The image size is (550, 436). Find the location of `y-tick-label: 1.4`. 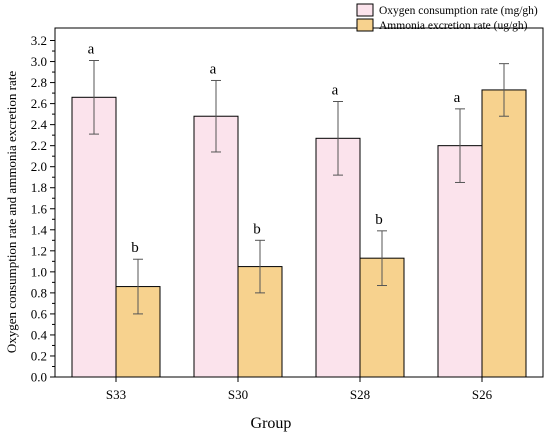

y-tick-label: 1.4 is located at coordinates (39, 229).